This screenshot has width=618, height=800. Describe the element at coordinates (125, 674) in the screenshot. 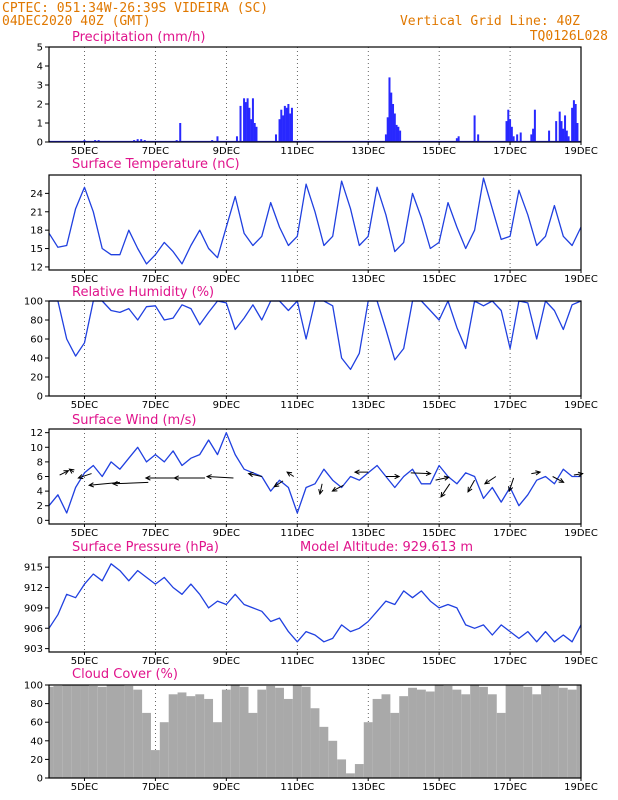

I see `cloud-cover-title: Cloud Cover (%)` at that location.